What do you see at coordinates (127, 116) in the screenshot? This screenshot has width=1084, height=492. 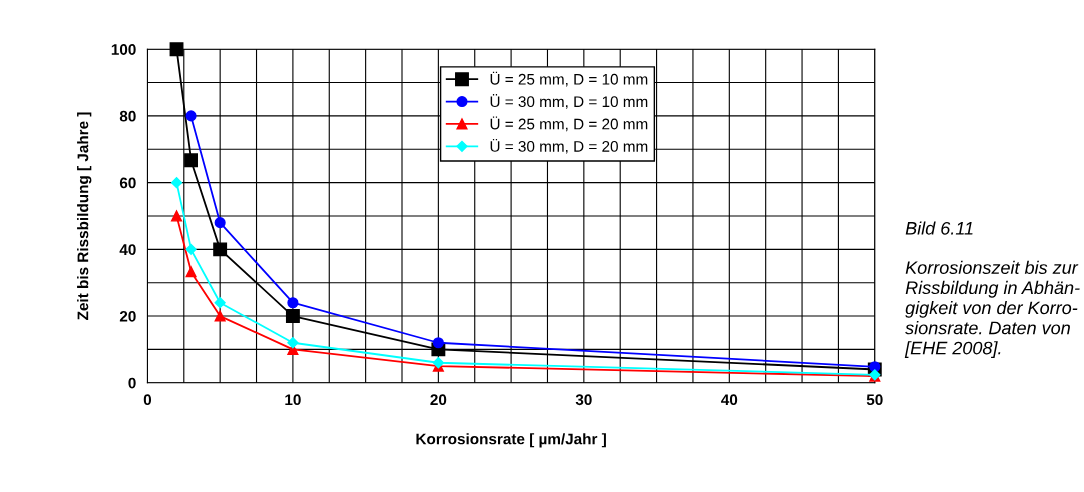 I see `y-tick-label: 80` at bounding box center [127, 116].